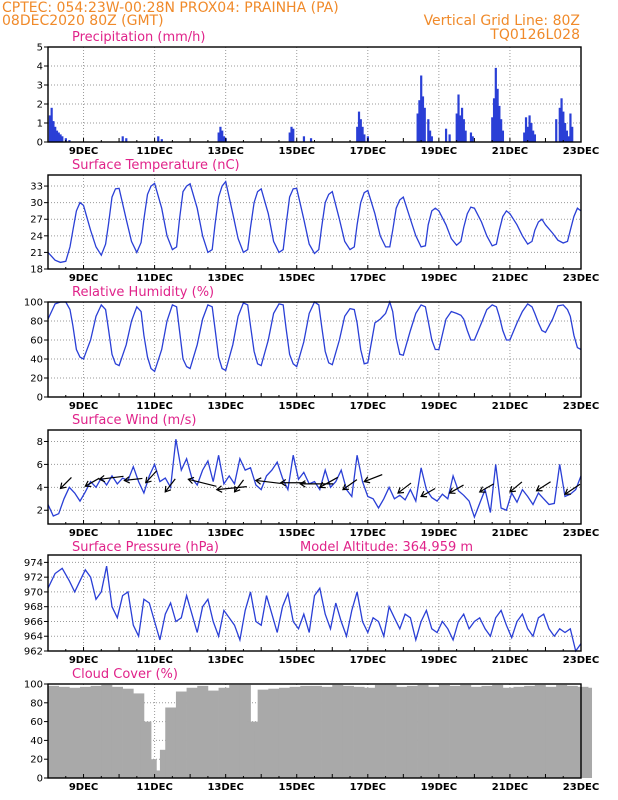 The height and width of the screenshot is (800, 618). Describe the element at coordinates (33, 607) in the screenshot. I see `y-tick-label: 968` at that location.